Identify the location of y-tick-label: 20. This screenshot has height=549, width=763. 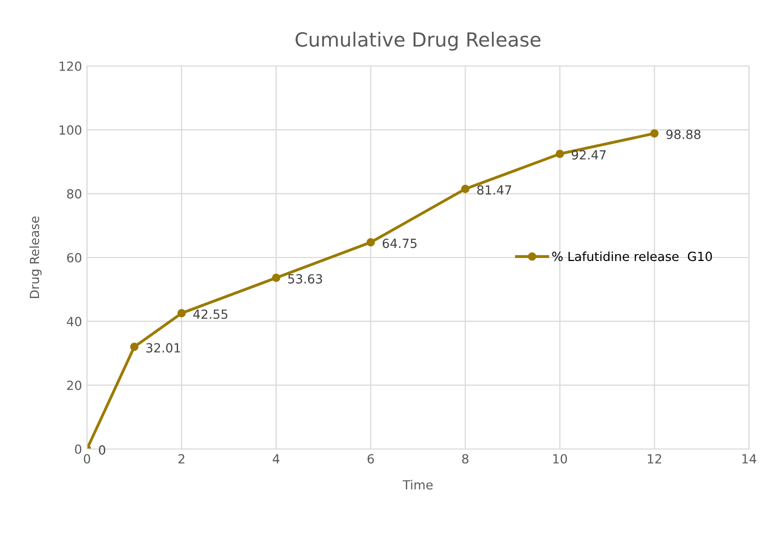
(74, 385).